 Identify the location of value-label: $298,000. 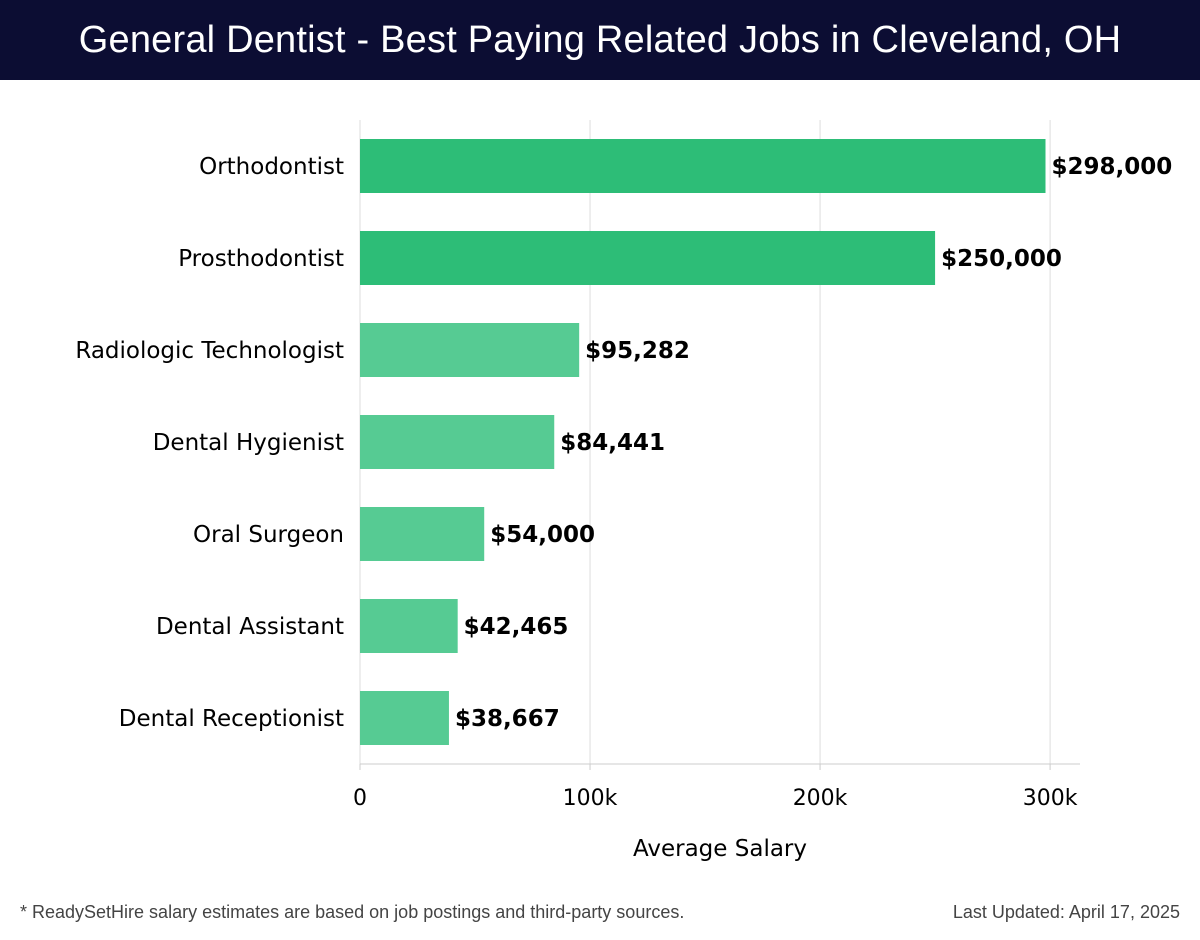
(1111, 167).